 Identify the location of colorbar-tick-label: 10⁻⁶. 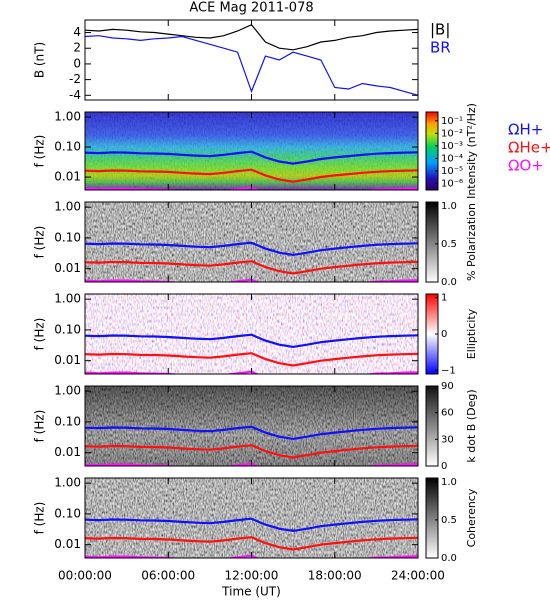
(452, 183).